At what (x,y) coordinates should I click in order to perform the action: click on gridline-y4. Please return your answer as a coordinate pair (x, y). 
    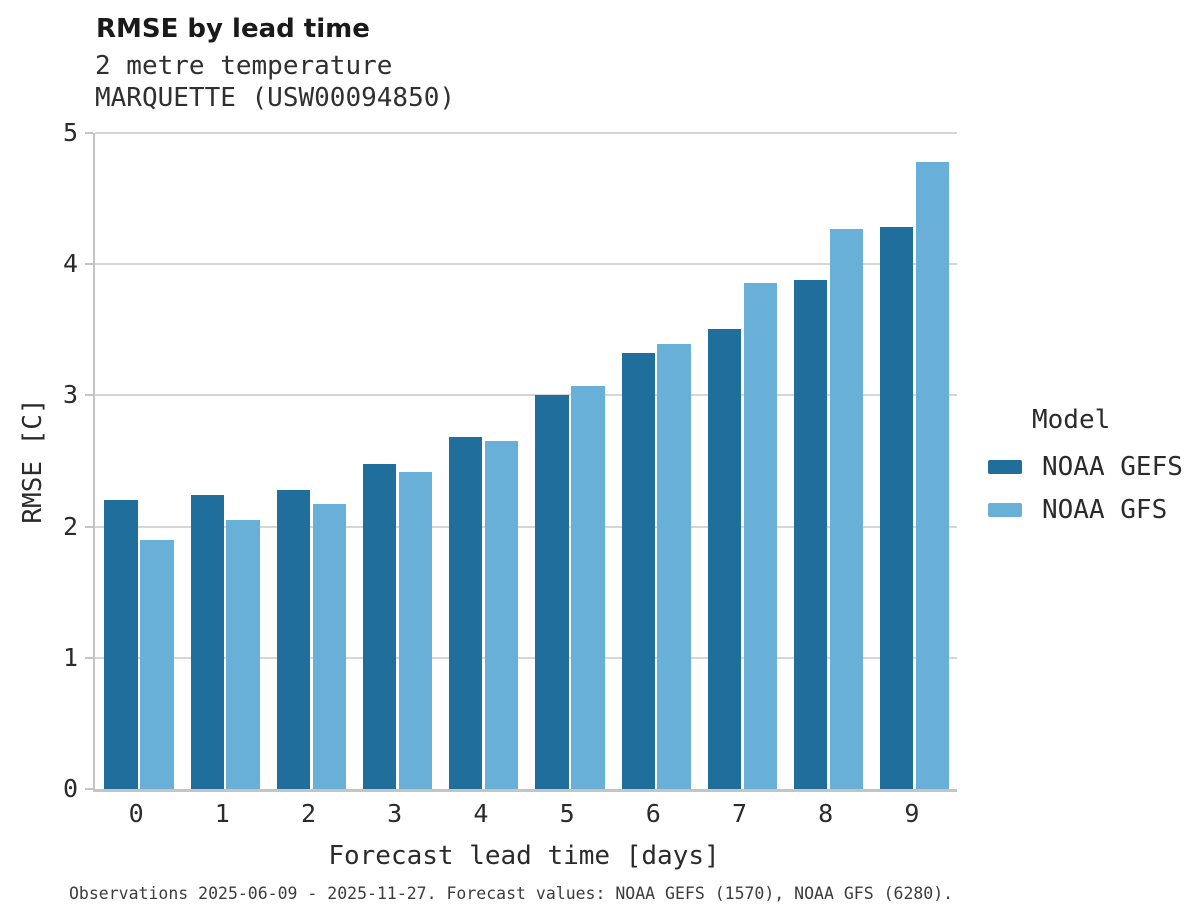
    Looking at the image, I should click on (526, 264).